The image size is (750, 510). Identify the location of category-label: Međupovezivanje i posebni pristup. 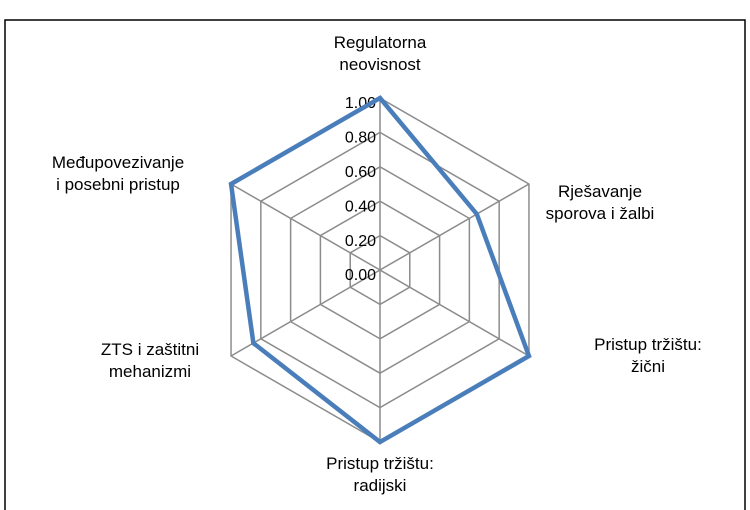
(118, 173).